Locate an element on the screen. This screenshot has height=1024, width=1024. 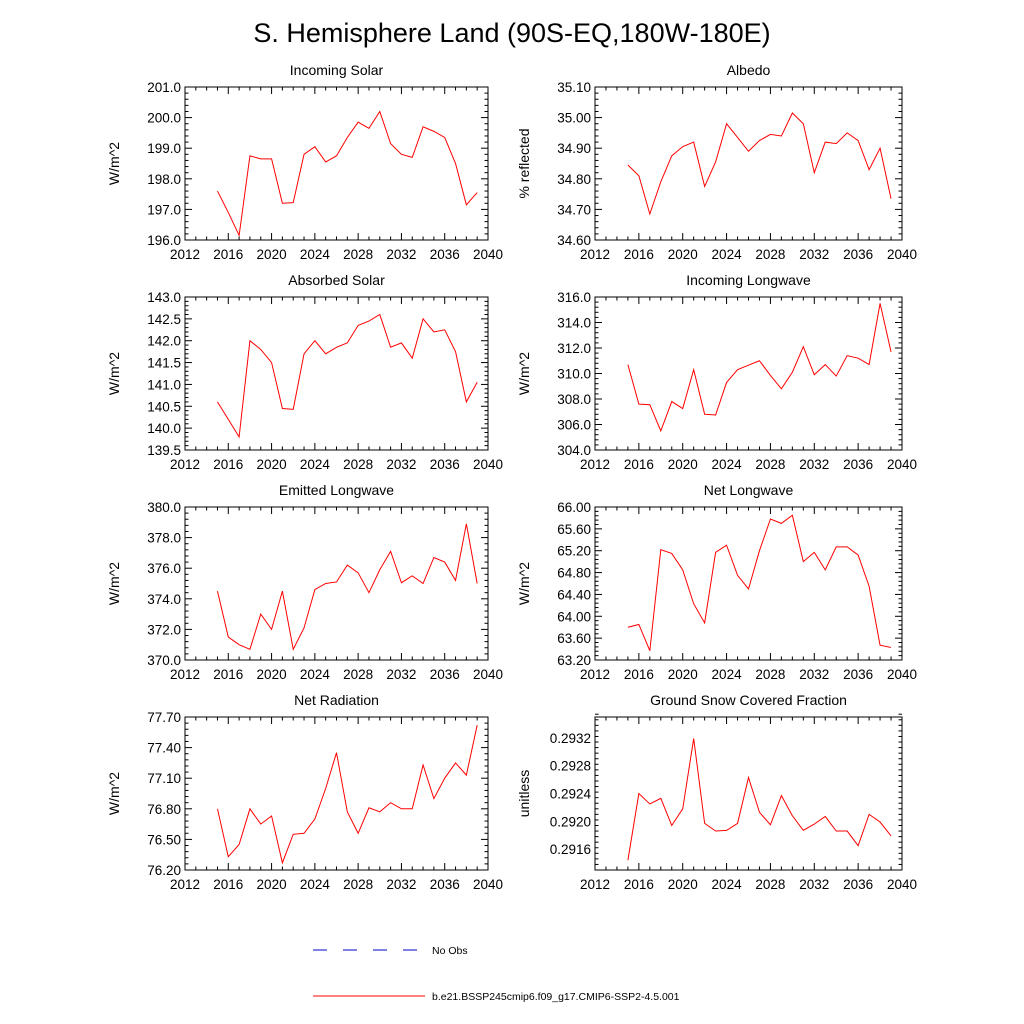
y-tick-label: 374.0 is located at coordinates (164, 599).